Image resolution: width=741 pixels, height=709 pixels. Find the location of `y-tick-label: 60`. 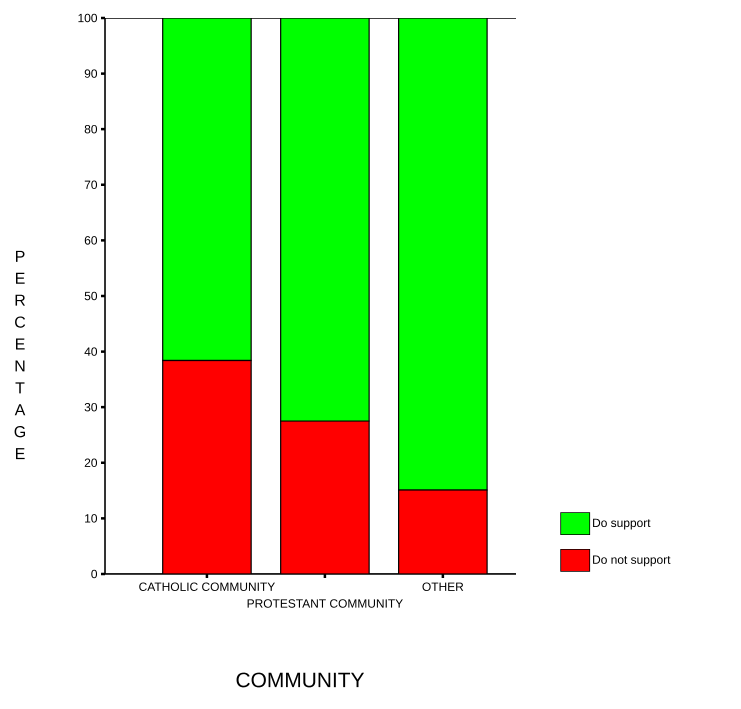

y-tick-label: 60 is located at coordinates (91, 240).